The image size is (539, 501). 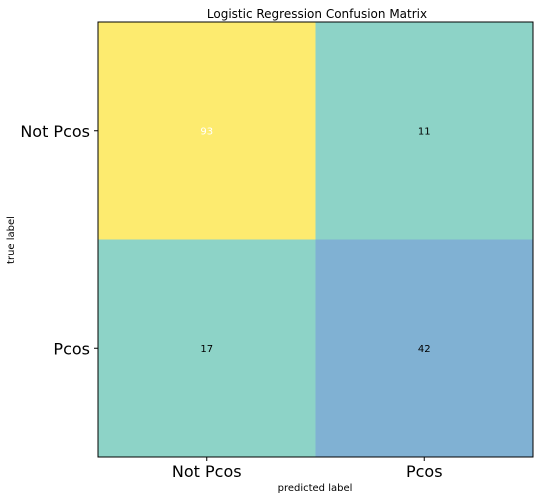 What do you see at coordinates (424, 471) in the screenshot?
I see `x-tick-label-1: Pcos` at bounding box center [424, 471].